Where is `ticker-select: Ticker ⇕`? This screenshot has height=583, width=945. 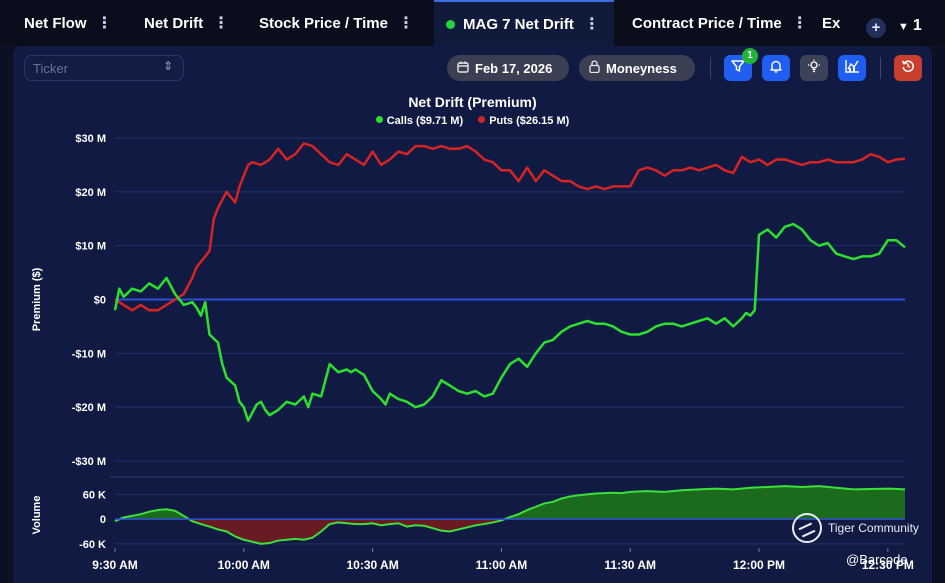 ticker-select: Ticker ⇕ is located at coordinates (104, 68).